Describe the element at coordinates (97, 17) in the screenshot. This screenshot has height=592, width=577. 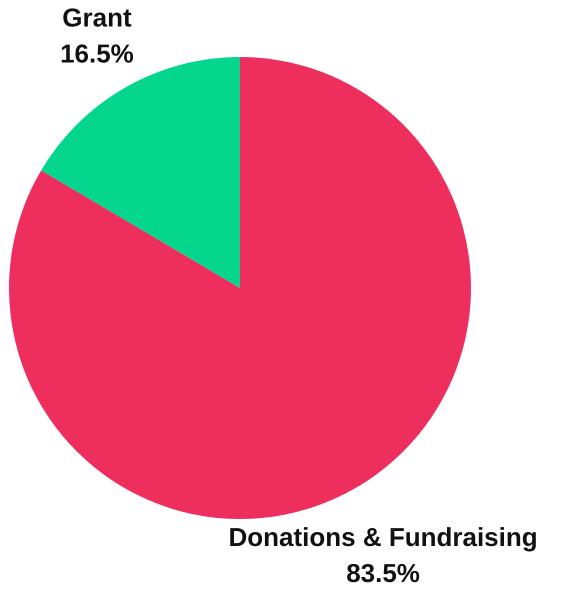
I see `slice-label: Grant` at that location.